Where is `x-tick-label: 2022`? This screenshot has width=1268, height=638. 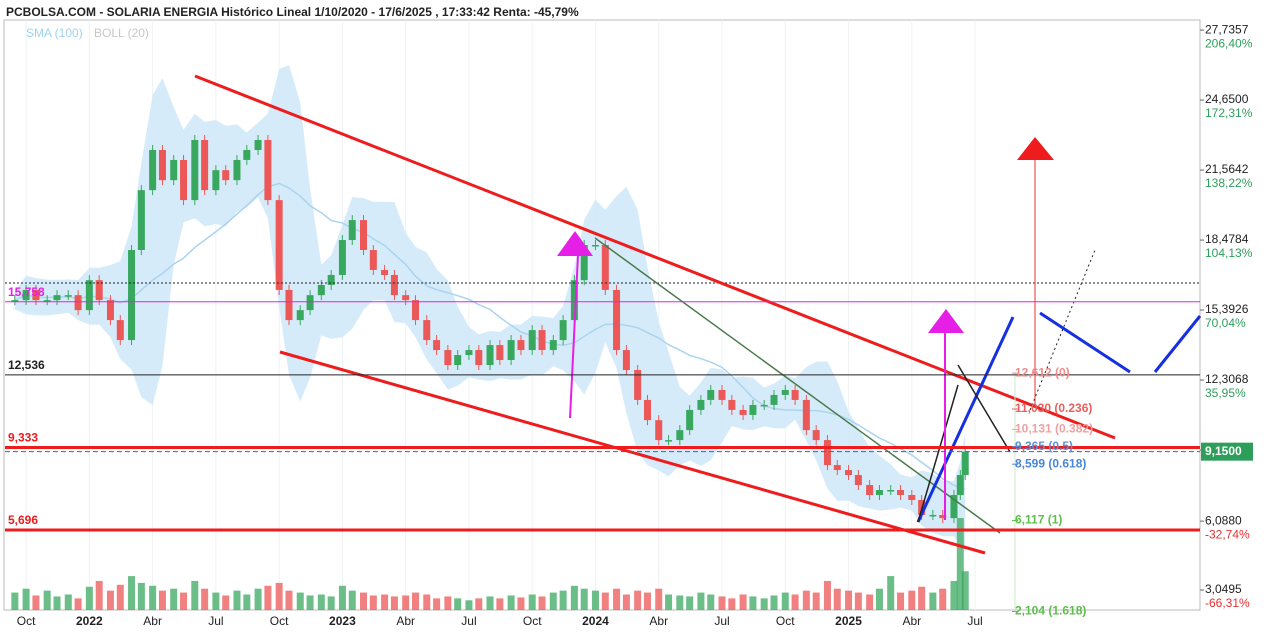 x-tick-label: 2022 is located at coordinates (89, 621).